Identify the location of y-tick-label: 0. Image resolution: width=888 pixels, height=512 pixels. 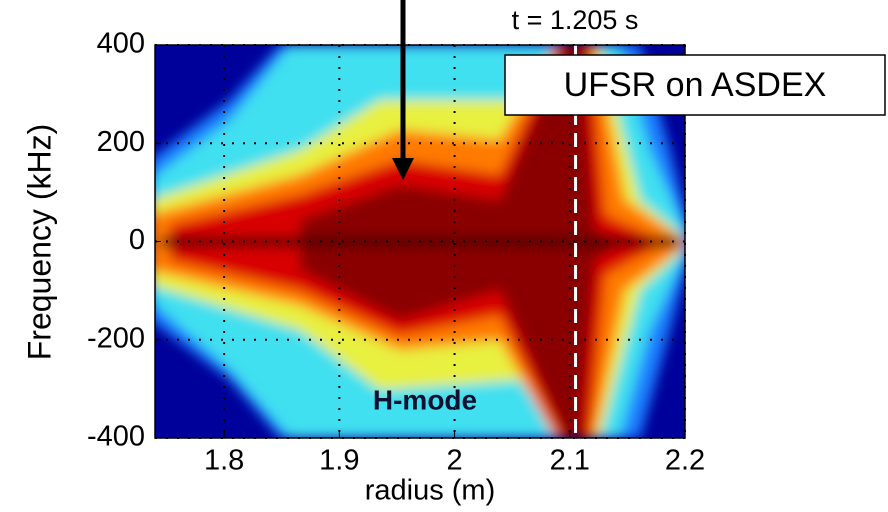
(137, 240).